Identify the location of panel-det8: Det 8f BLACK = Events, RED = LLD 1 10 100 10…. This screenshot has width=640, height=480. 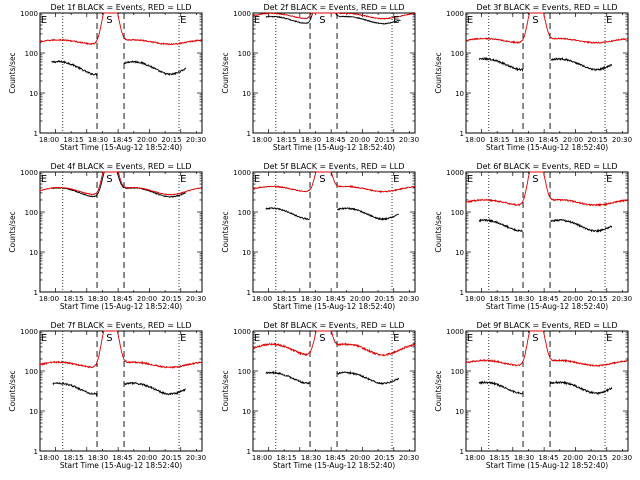
(320, 395).